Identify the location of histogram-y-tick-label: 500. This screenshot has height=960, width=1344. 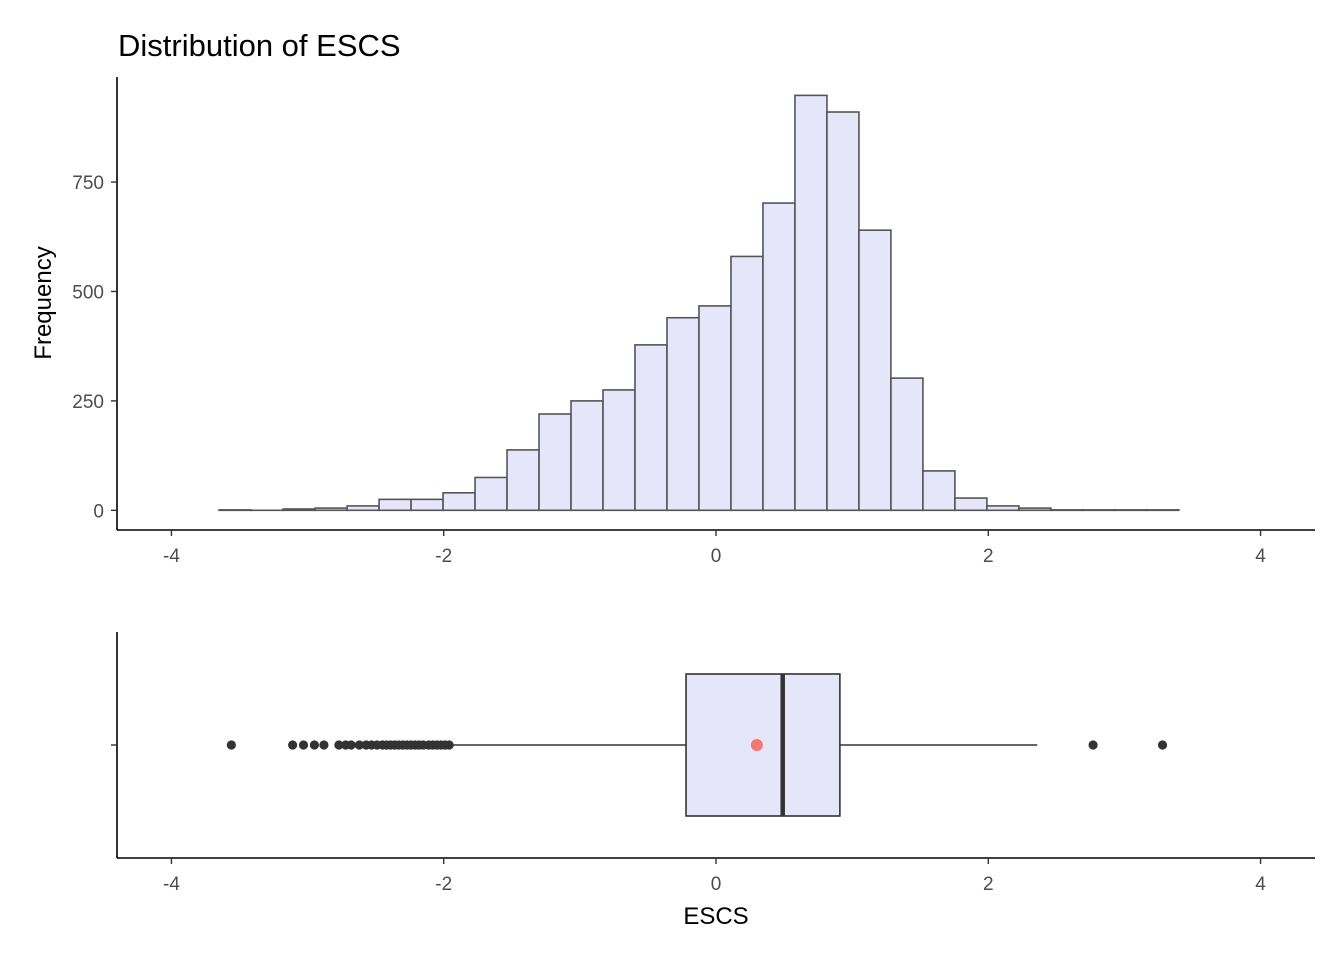
(88, 292).